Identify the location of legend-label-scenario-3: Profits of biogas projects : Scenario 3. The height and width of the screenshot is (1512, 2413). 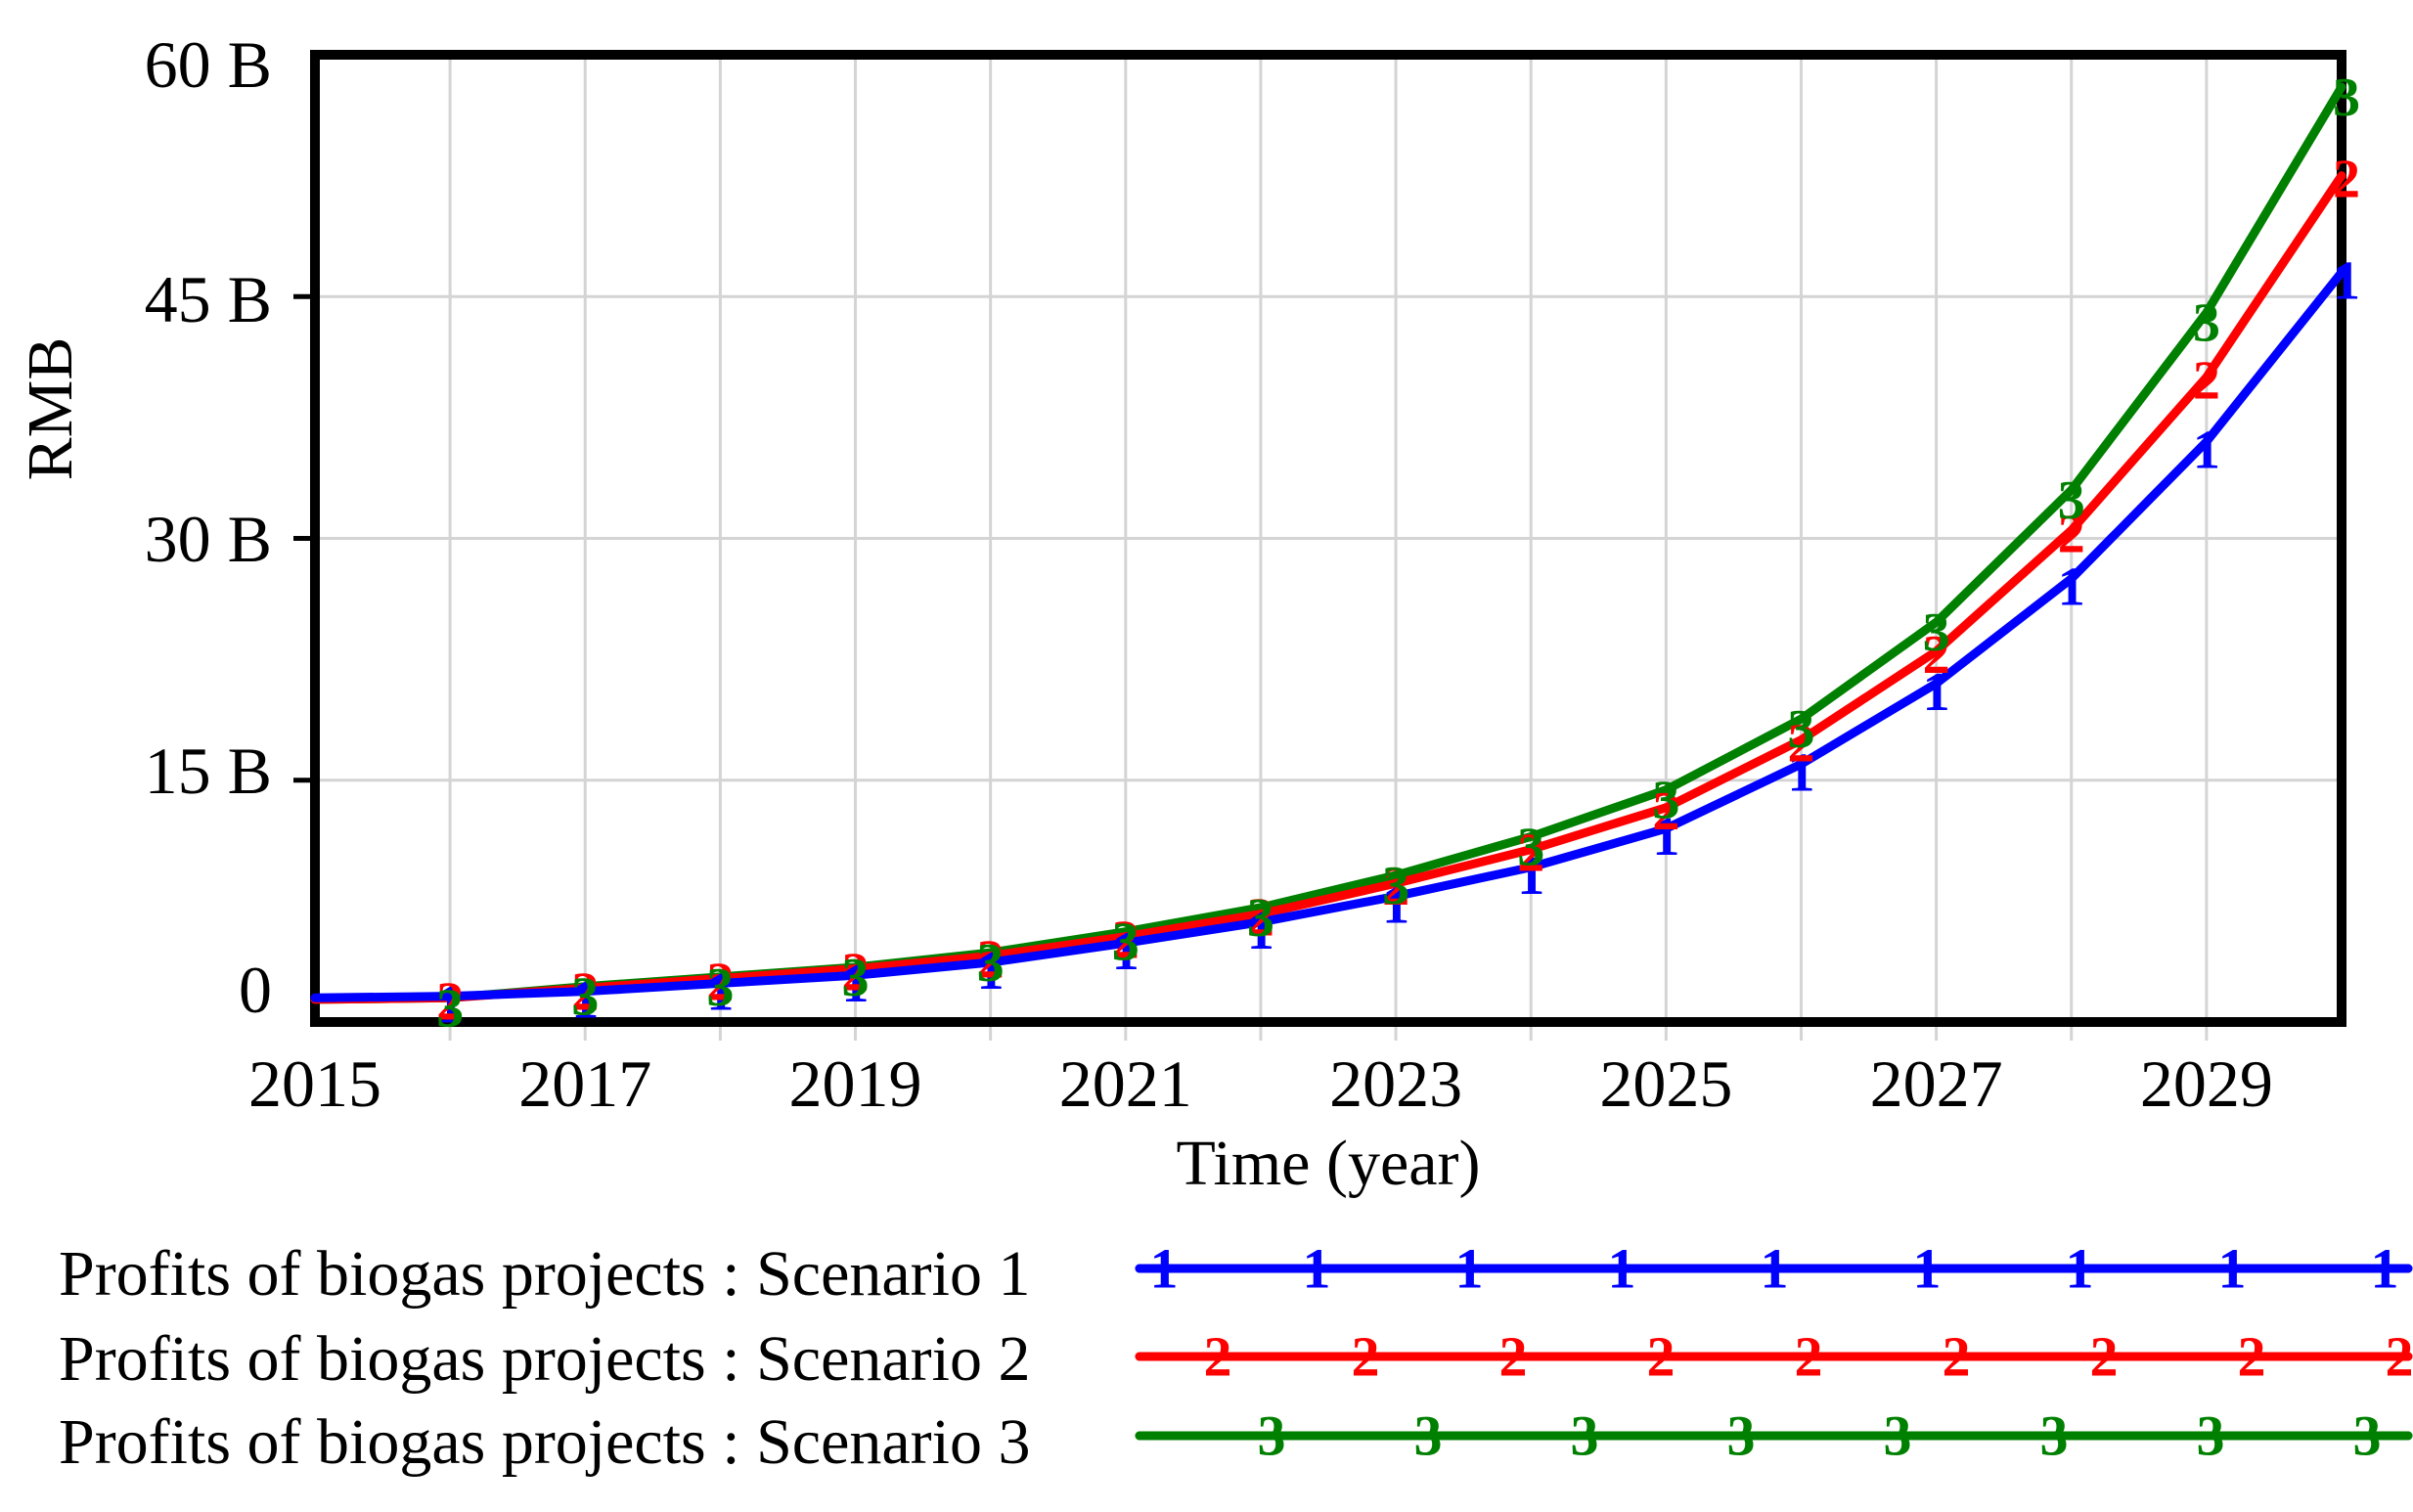
(545, 1442).